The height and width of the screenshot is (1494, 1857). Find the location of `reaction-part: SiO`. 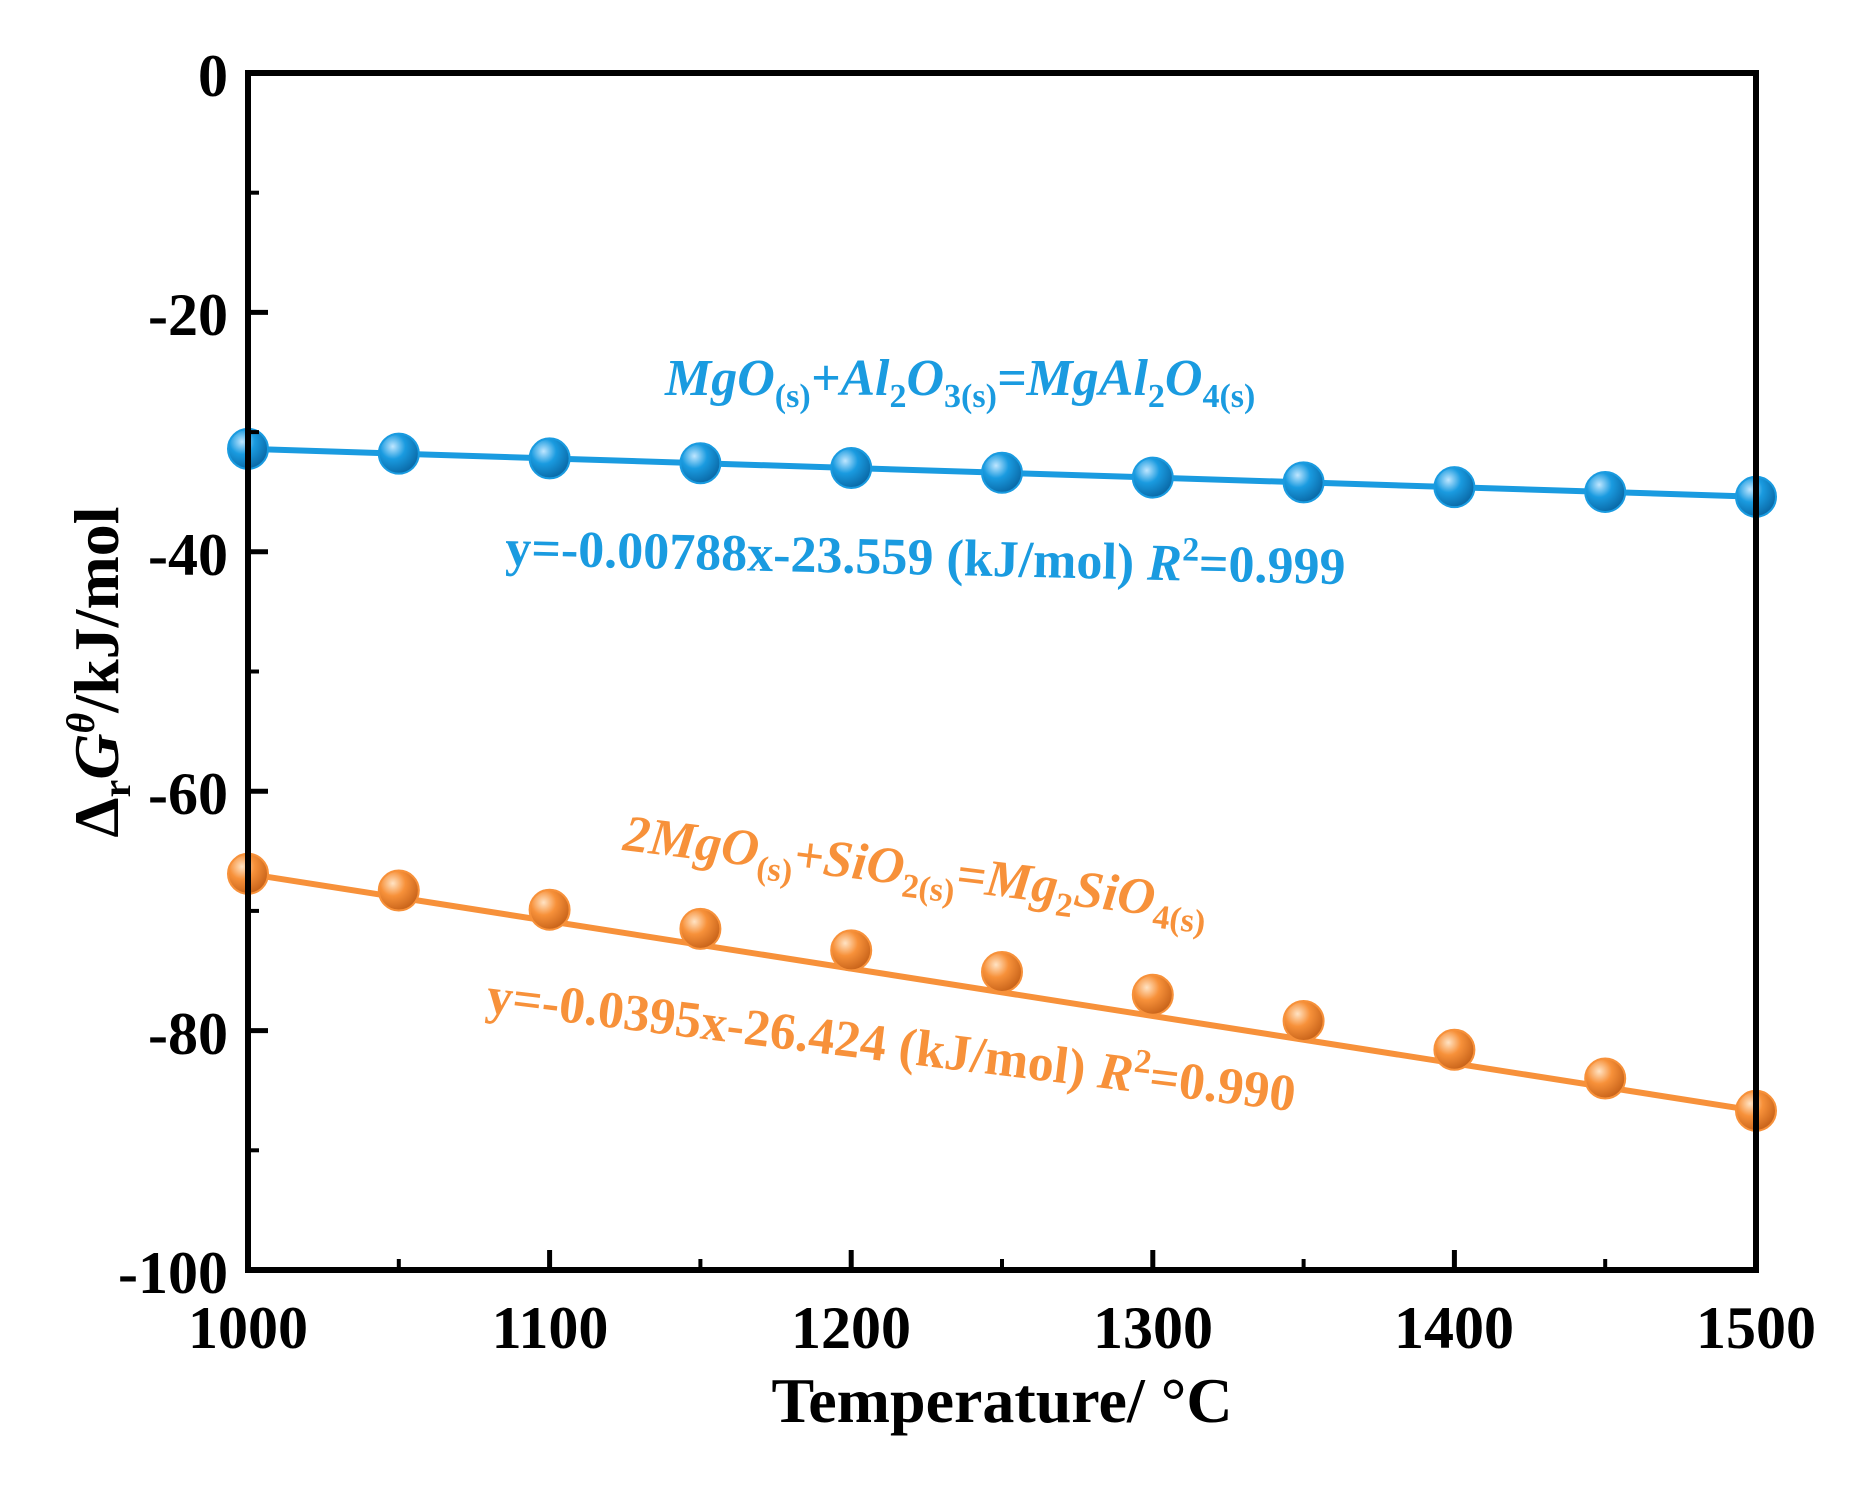

reaction-part: SiO is located at coordinates (1114, 894).